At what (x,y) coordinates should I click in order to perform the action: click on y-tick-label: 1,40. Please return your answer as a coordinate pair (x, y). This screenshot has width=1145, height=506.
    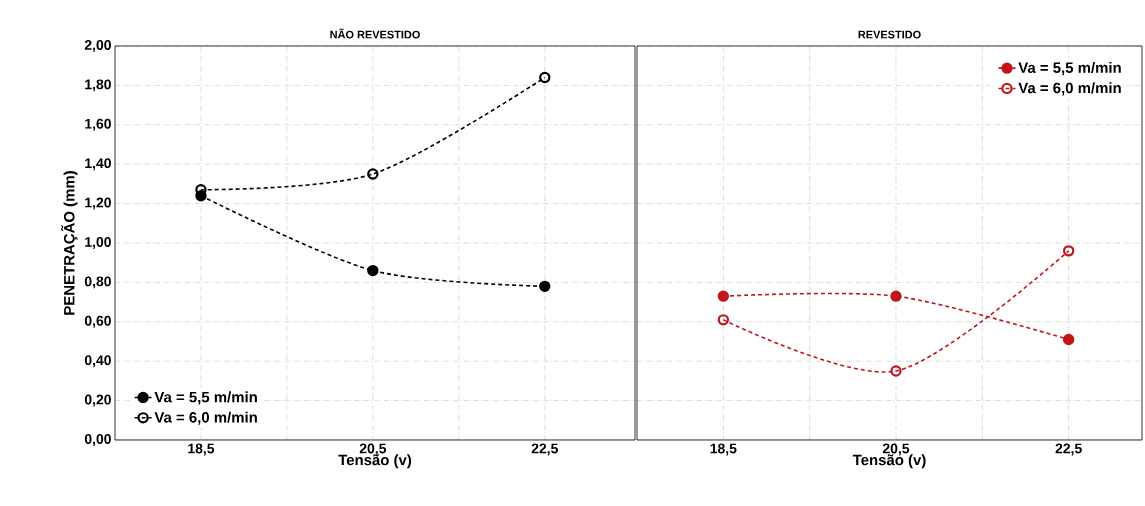
    Looking at the image, I should click on (98, 164).